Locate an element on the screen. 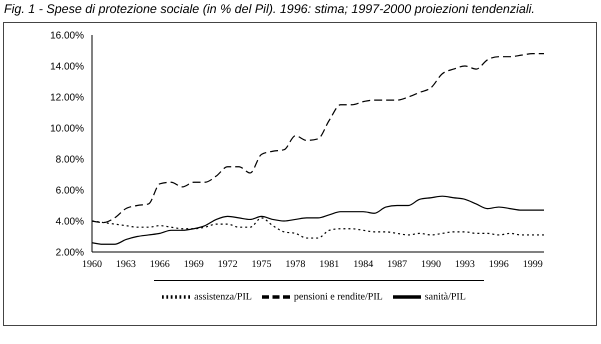 The height and width of the screenshot is (344, 601). x-tick-label: 1975 is located at coordinates (262, 264).